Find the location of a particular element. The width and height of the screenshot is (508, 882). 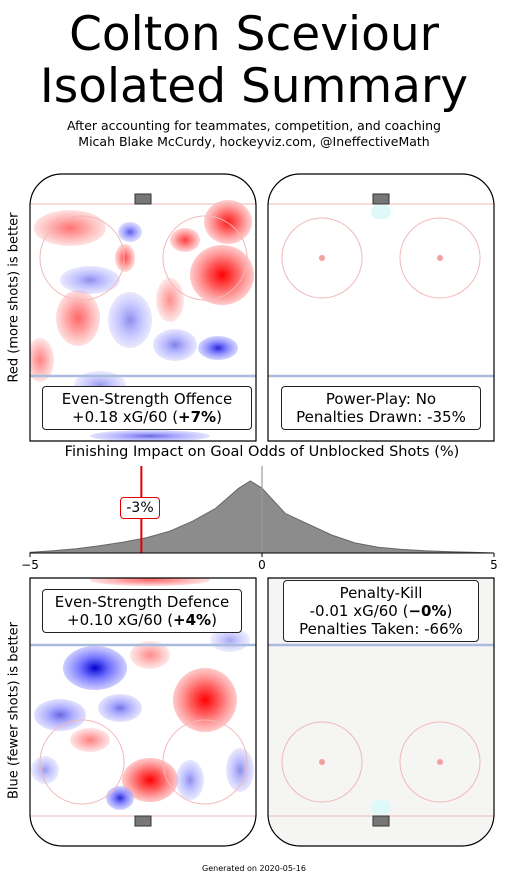

es-offence-pct: +7% is located at coordinates (197, 417).